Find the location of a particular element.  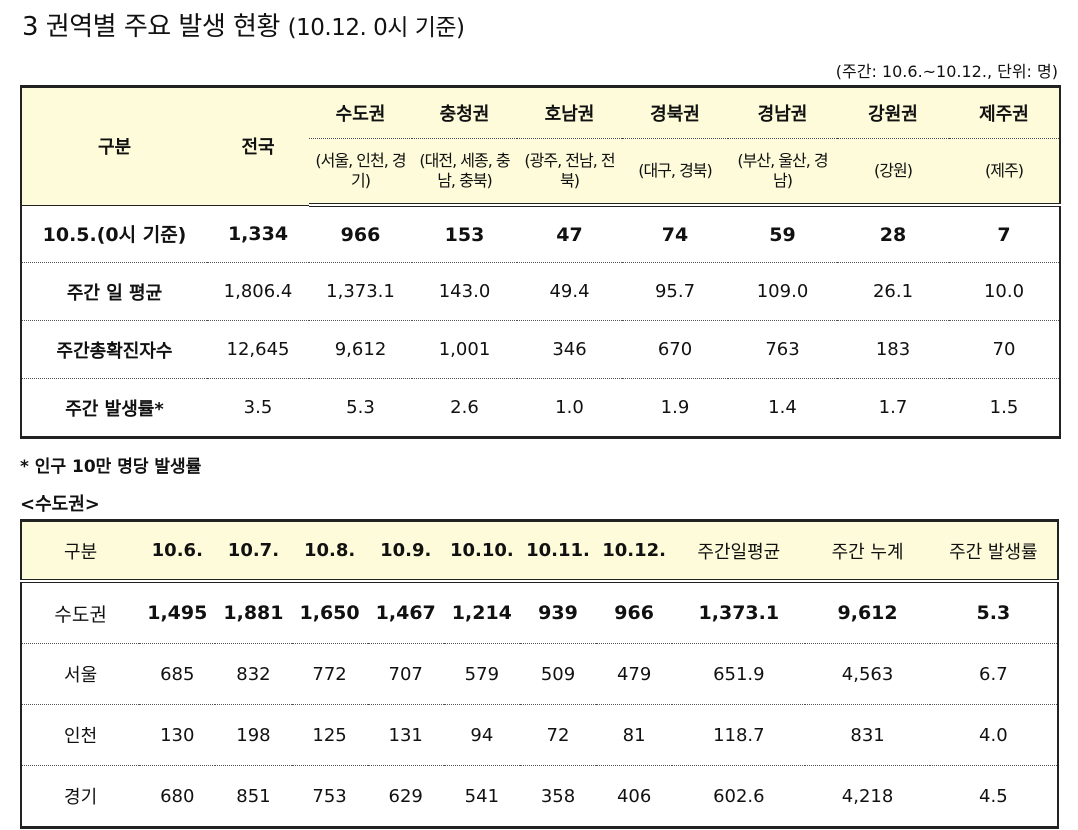

column-header: 10.6. is located at coordinates (177, 551).